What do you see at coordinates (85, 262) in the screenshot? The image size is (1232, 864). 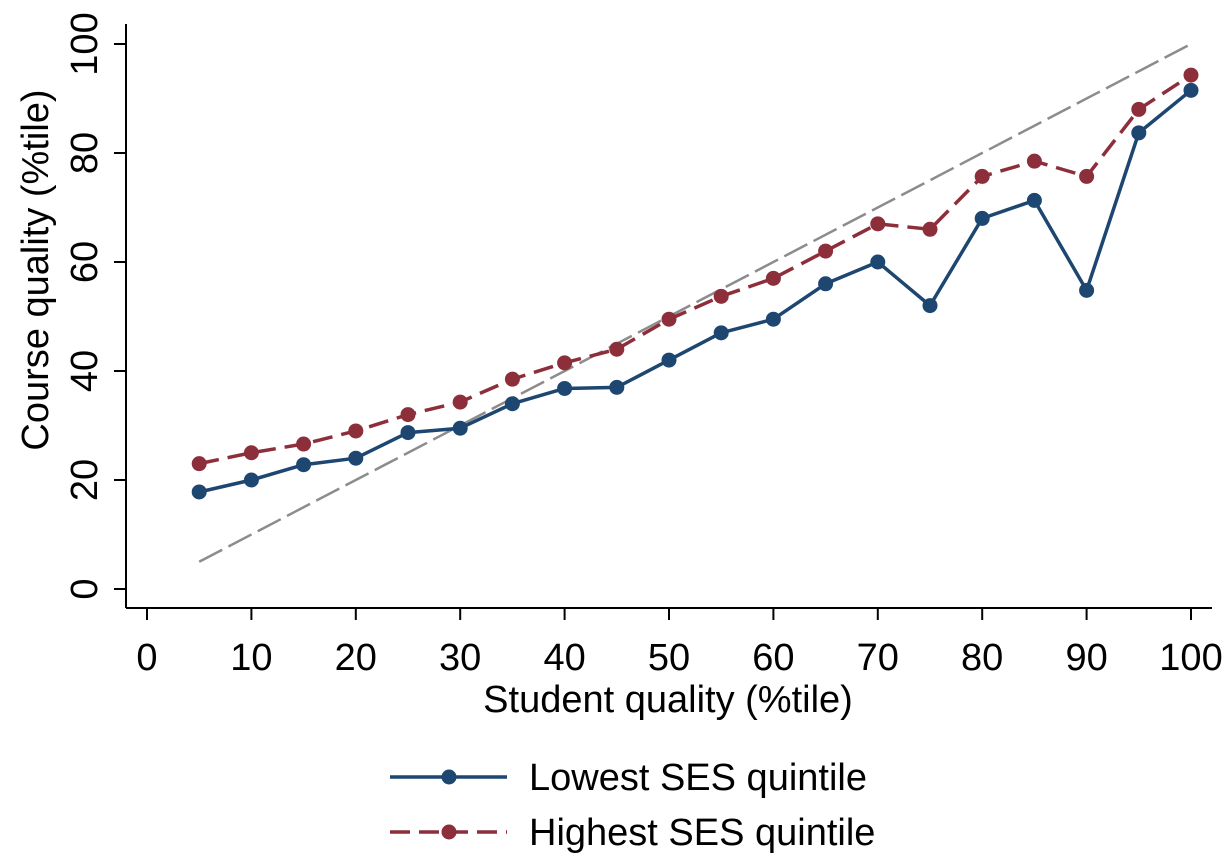 I see `y-tick-label: 60` at bounding box center [85, 262].